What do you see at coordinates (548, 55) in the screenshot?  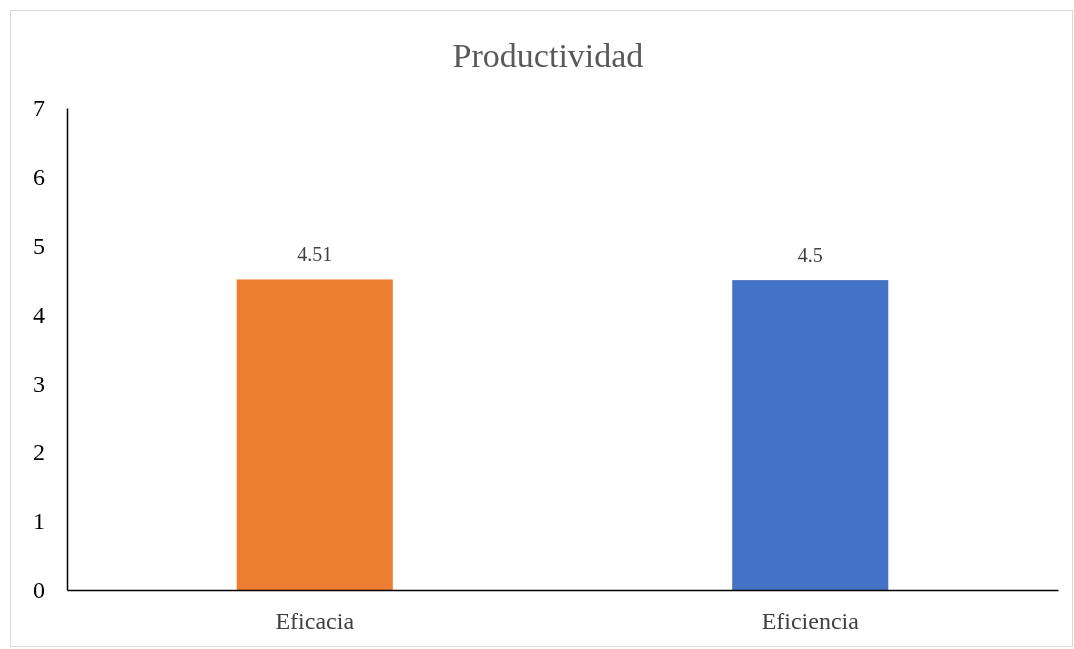 I see `chart-title: Productividad` at bounding box center [548, 55].